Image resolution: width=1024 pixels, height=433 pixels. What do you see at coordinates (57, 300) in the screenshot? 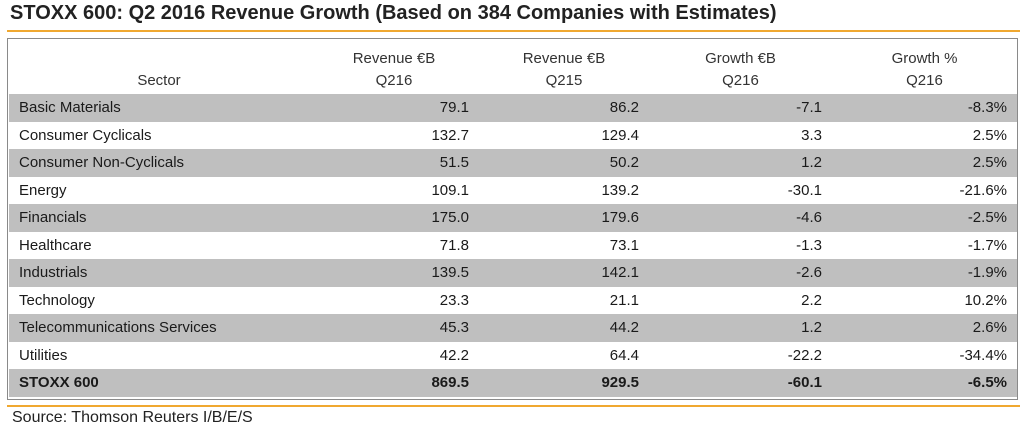
I see `sector-cell: Technology` at bounding box center [57, 300].